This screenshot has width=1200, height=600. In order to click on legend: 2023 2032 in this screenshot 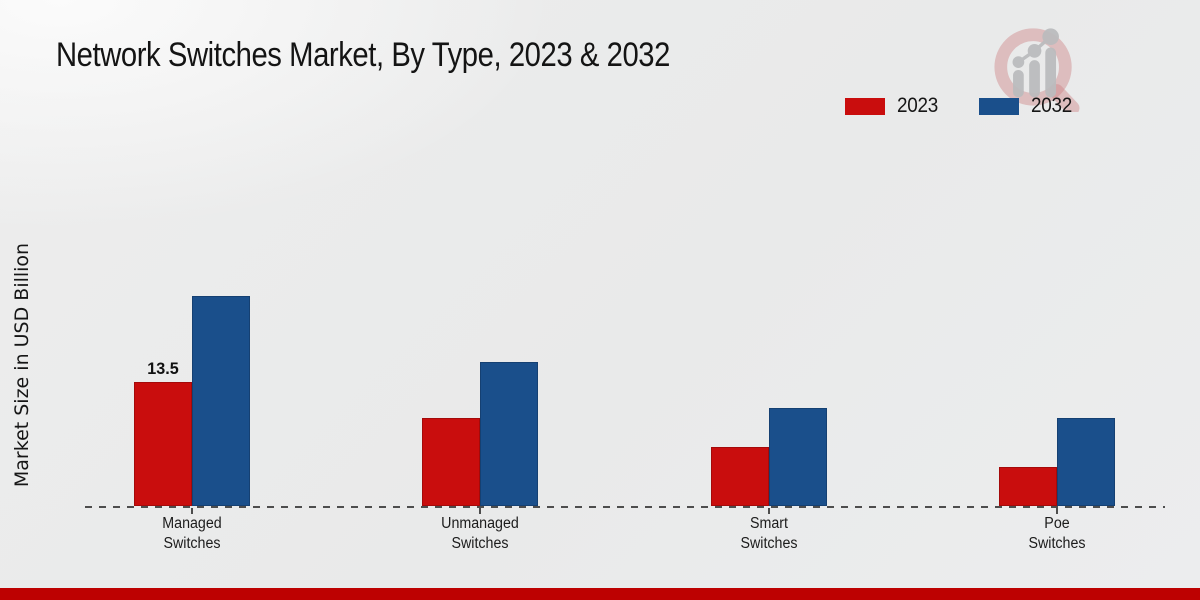, I will do `click(960, 106)`.